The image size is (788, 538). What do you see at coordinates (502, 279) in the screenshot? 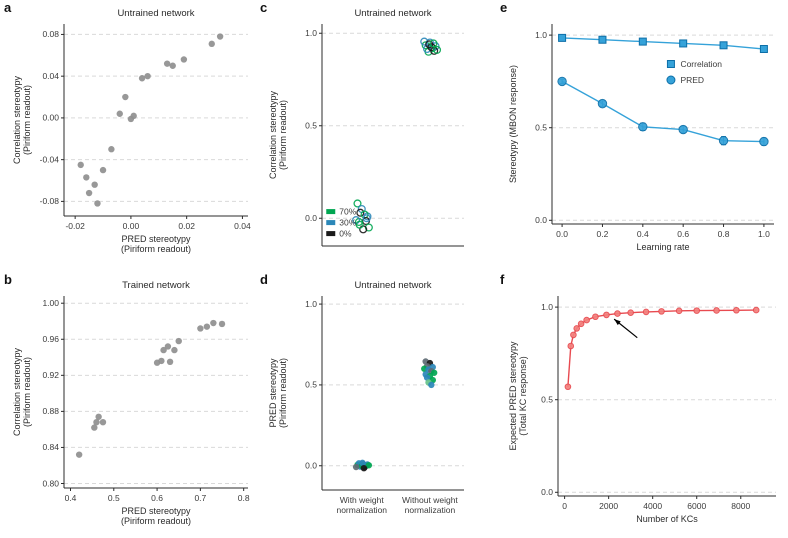
I see `panel-f-letter: f` at bounding box center [502, 279].